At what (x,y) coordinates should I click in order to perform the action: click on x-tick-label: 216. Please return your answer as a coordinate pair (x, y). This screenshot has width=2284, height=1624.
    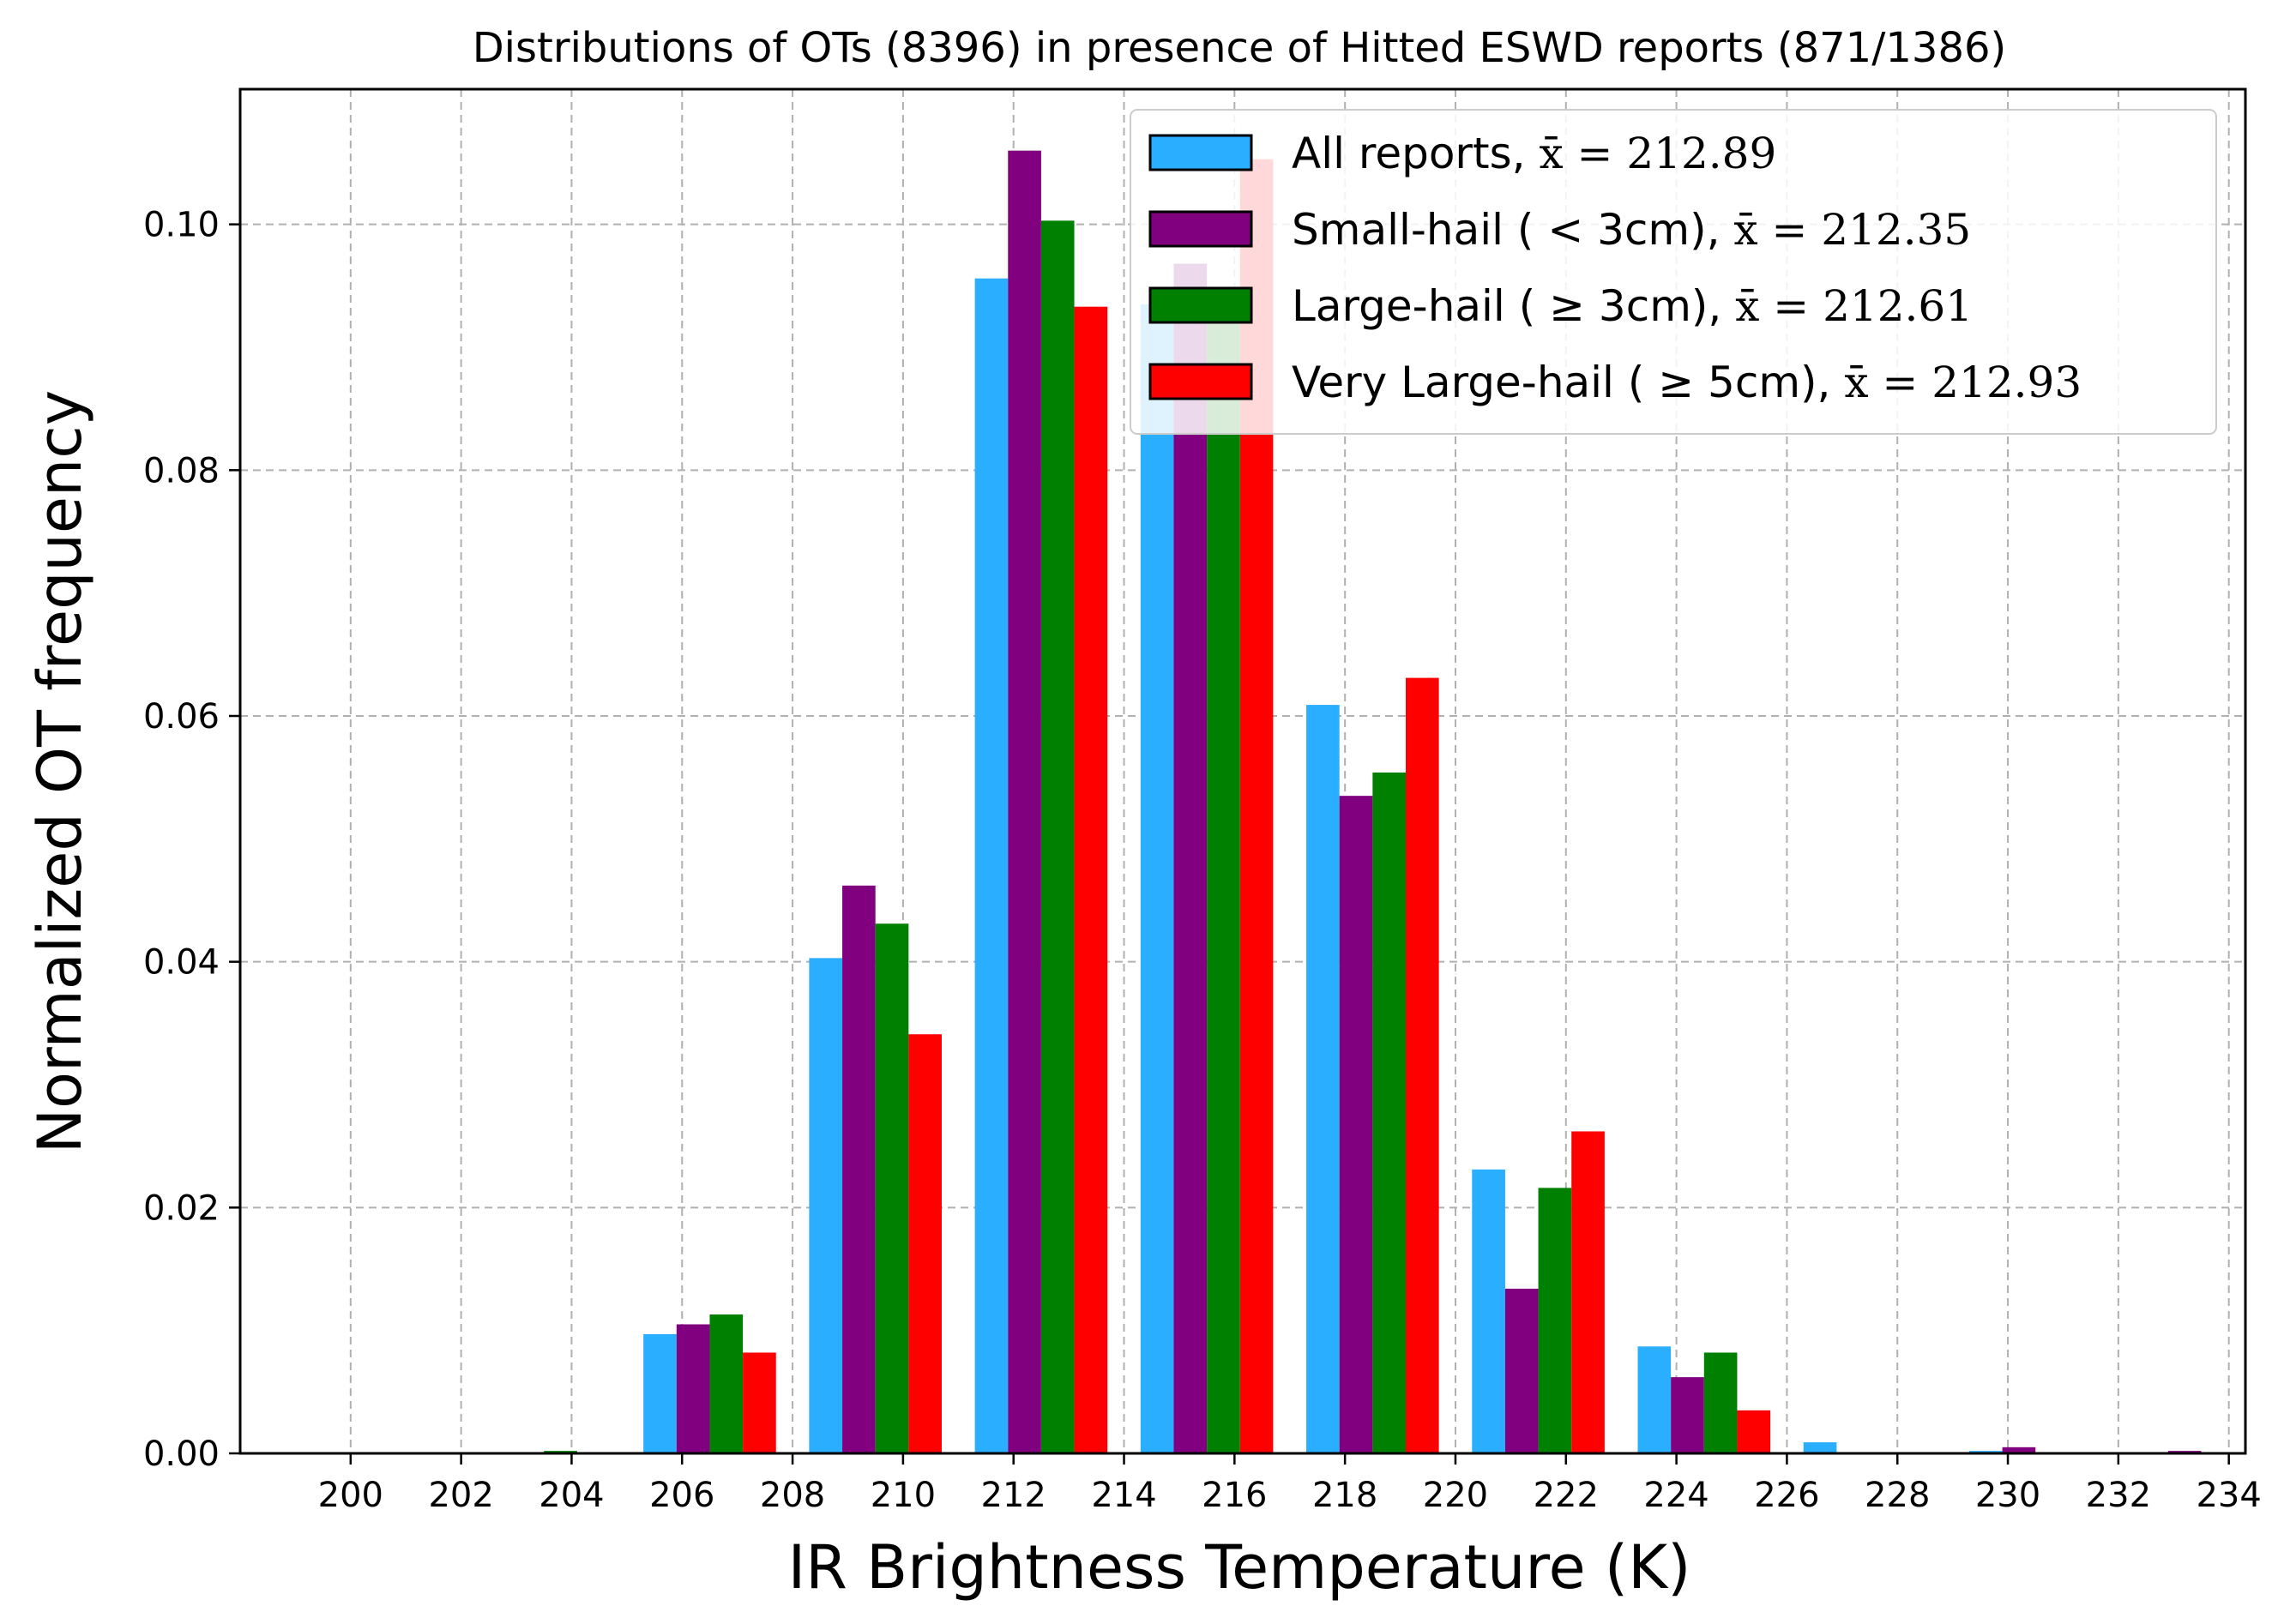
    Looking at the image, I should click on (1235, 1496).